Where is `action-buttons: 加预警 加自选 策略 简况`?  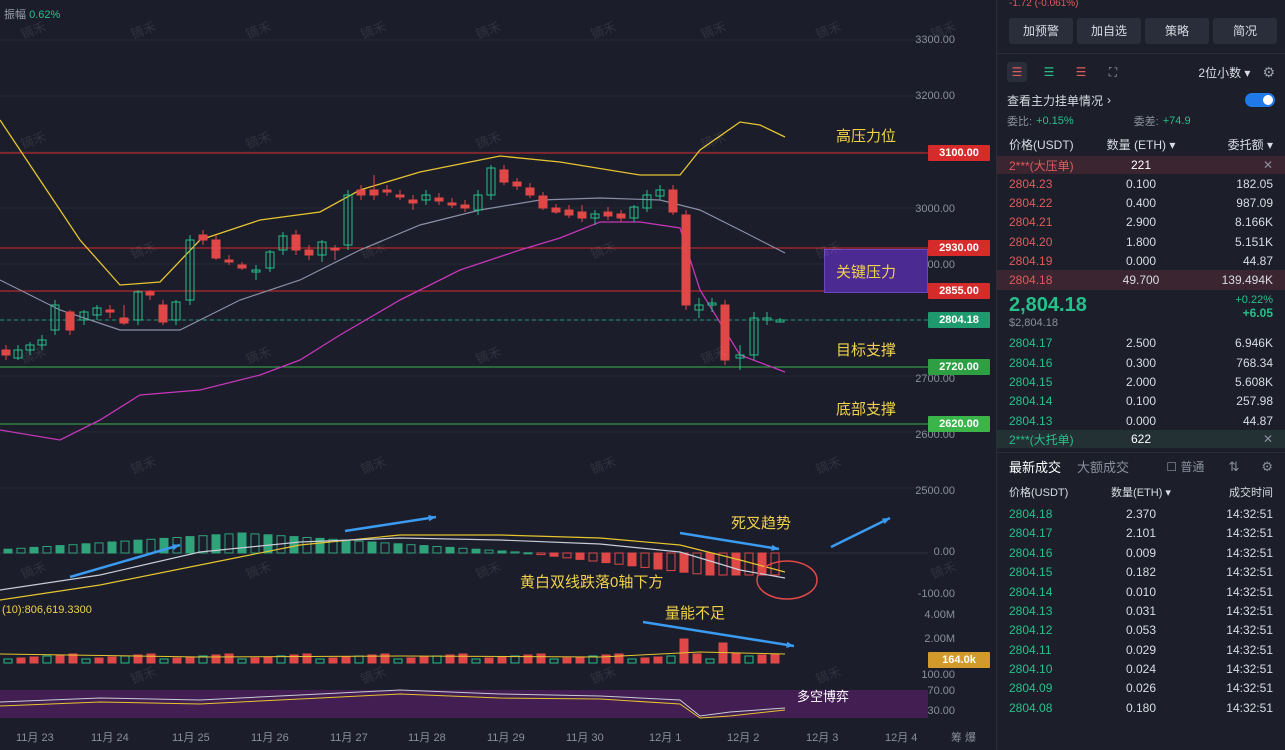
action-buttons: 加预警 加自选 策略 简况 is located at coordinates (1141, 28).